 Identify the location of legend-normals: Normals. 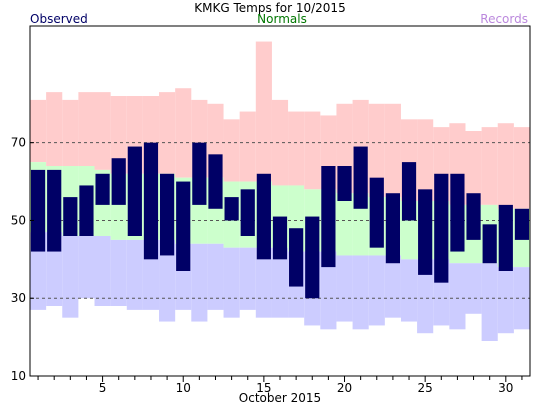
(282, 19).